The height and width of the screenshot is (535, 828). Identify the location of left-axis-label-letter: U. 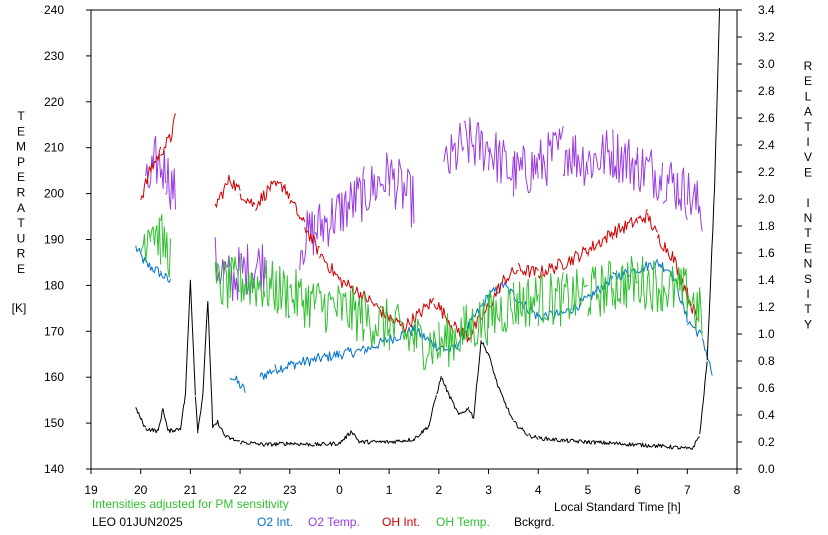
(21, 238).